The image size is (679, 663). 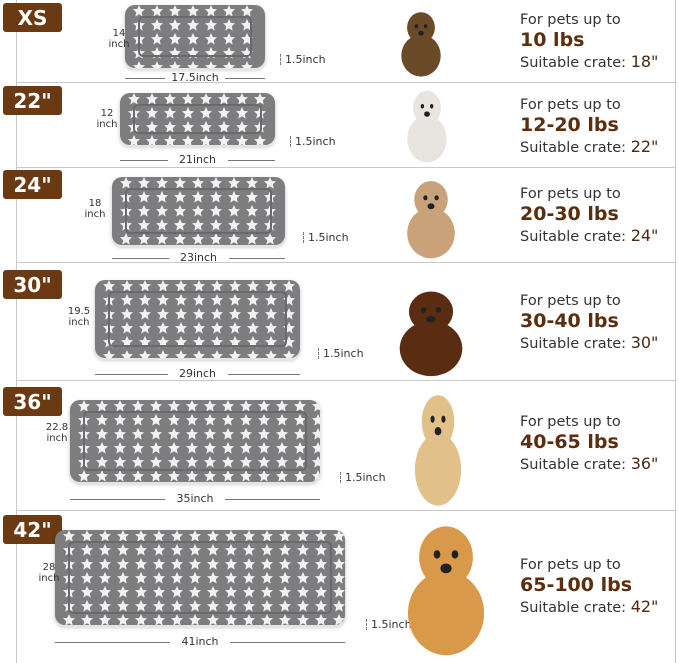 I want to click on length-label: 22.8 inch, so click(x=57, y=433).